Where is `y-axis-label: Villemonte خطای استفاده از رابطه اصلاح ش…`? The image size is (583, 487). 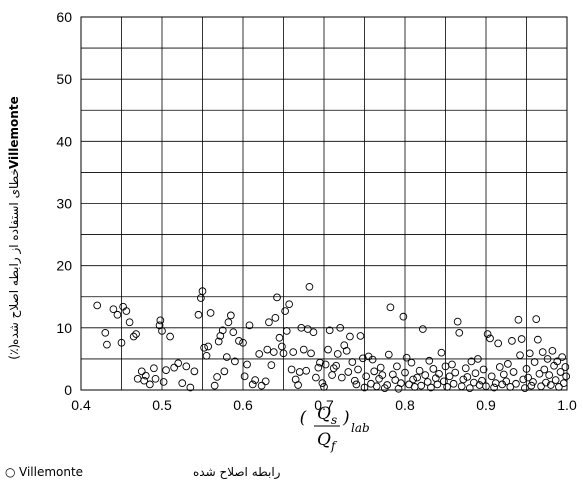 y-axis-label: Villemonte خطای استفاده از رابطه اصلاح ش… is located at coordinates (14, 228).